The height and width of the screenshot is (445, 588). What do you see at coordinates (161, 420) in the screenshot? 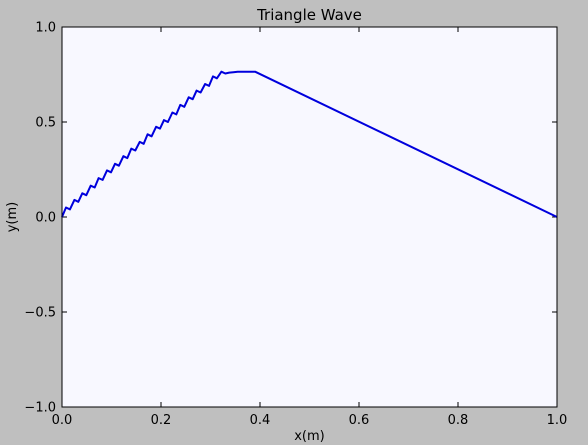
I see `x-tick-label: 0.2` at bounding box center [161, 420].